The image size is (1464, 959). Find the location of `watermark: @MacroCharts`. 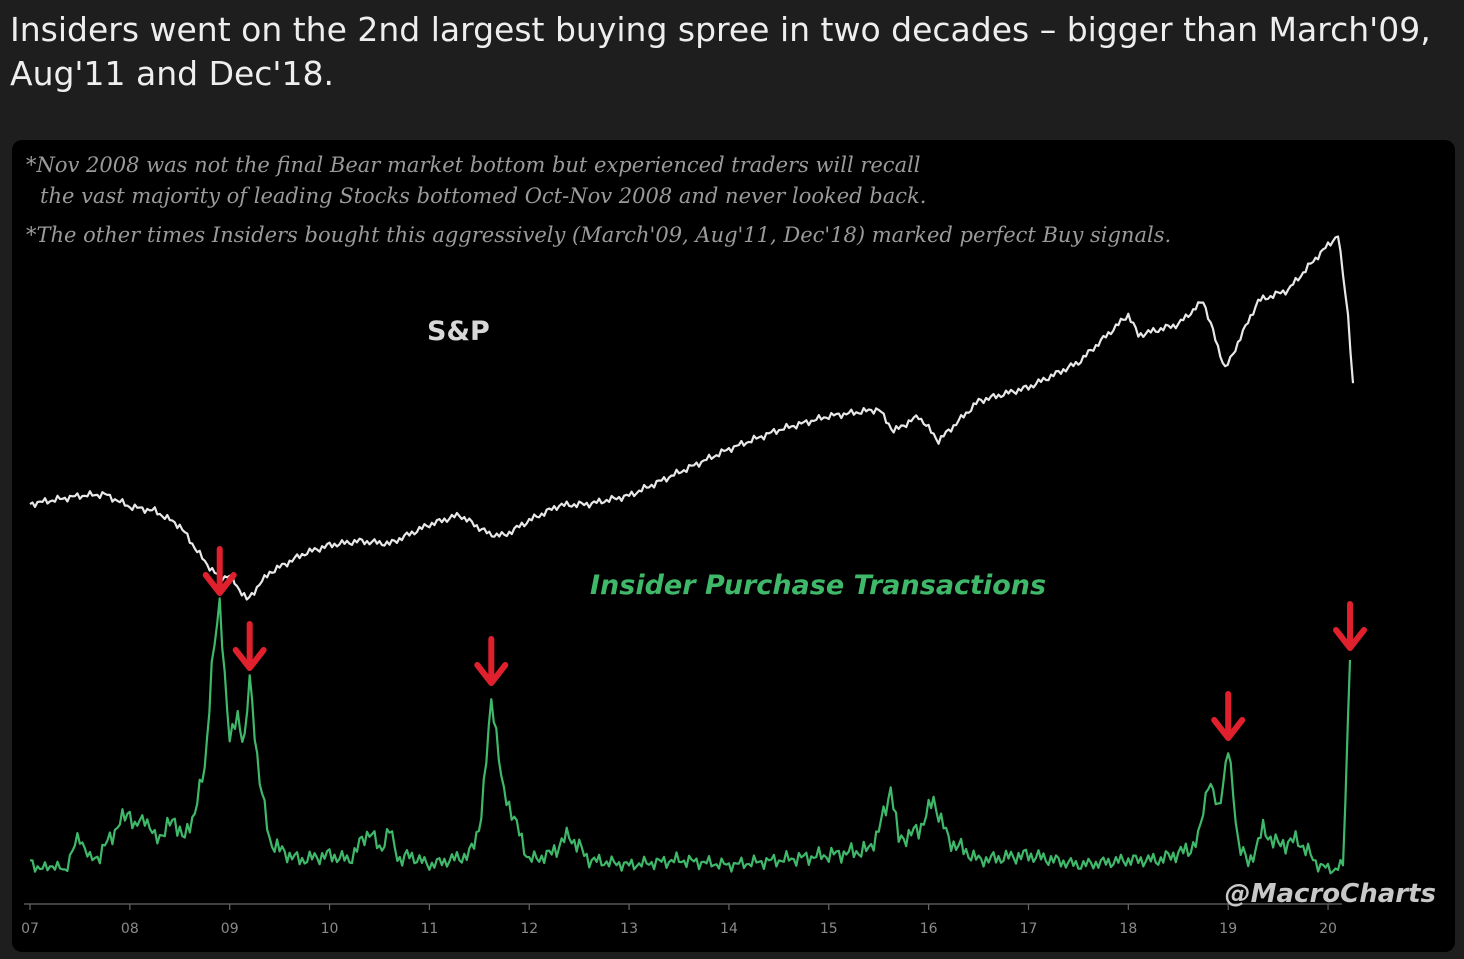

watermark: @MacroCharts is located at coordinates (1330, 894).